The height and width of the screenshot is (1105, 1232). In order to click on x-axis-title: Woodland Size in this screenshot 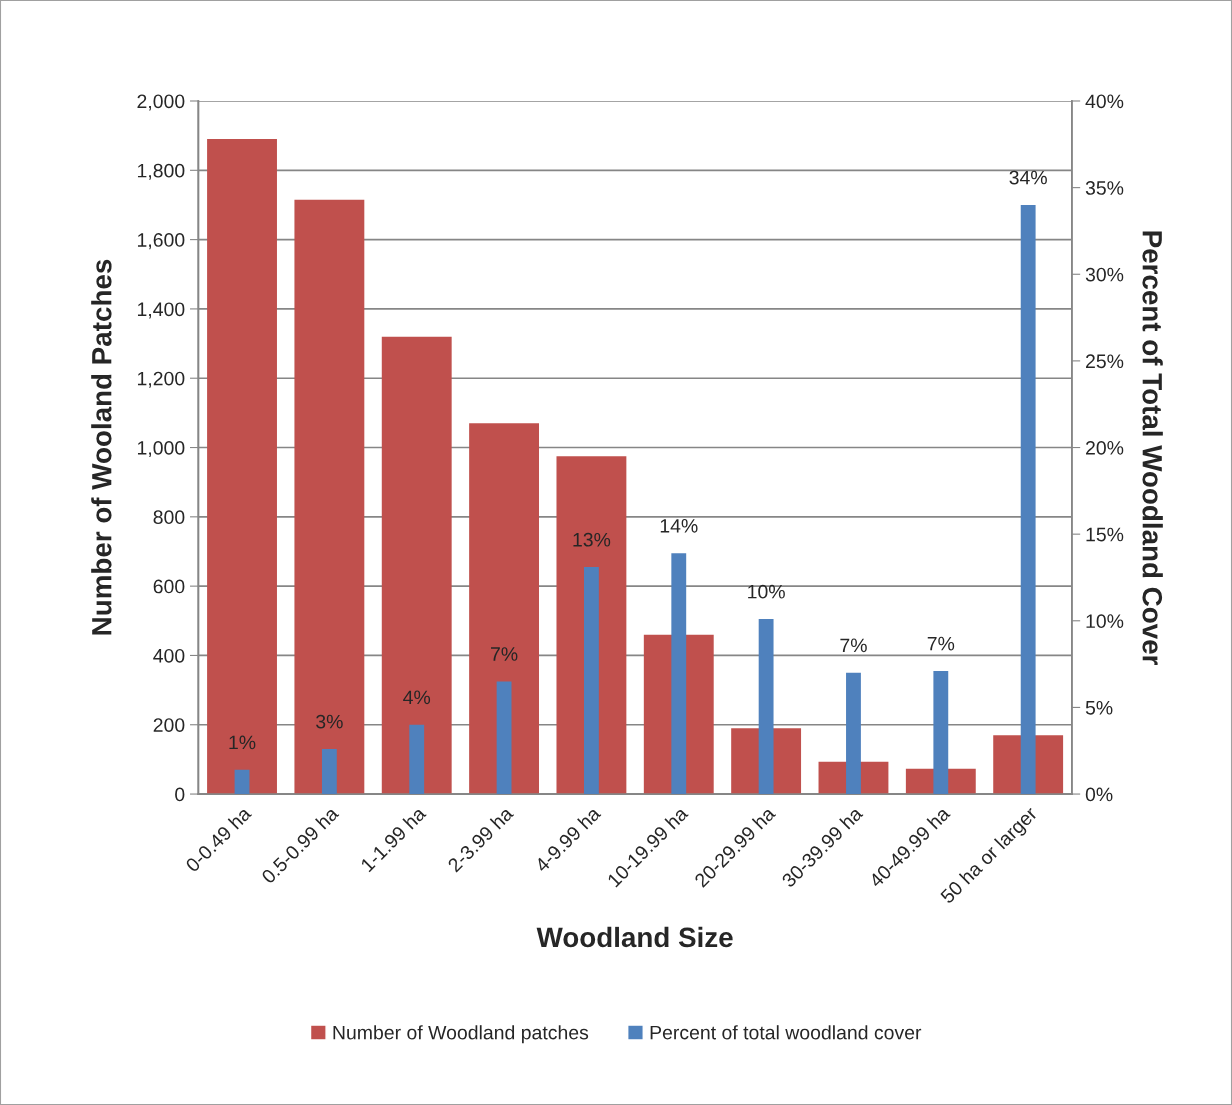, I will do `click(634, 937)`.